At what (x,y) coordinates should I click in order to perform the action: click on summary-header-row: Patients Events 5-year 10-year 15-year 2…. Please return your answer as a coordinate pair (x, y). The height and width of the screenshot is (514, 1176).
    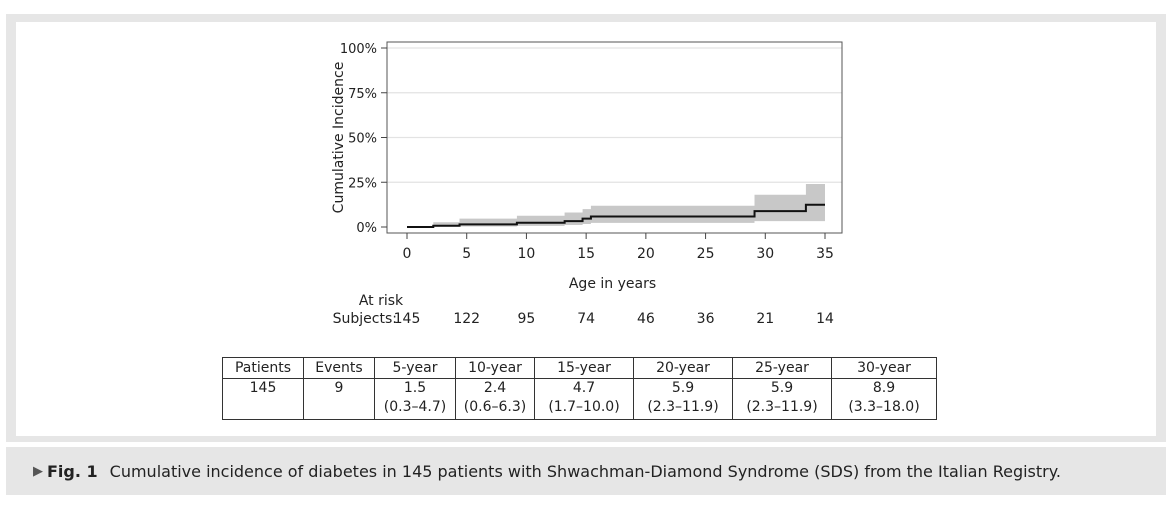
    Looking at the image, I should click on (579, 368).